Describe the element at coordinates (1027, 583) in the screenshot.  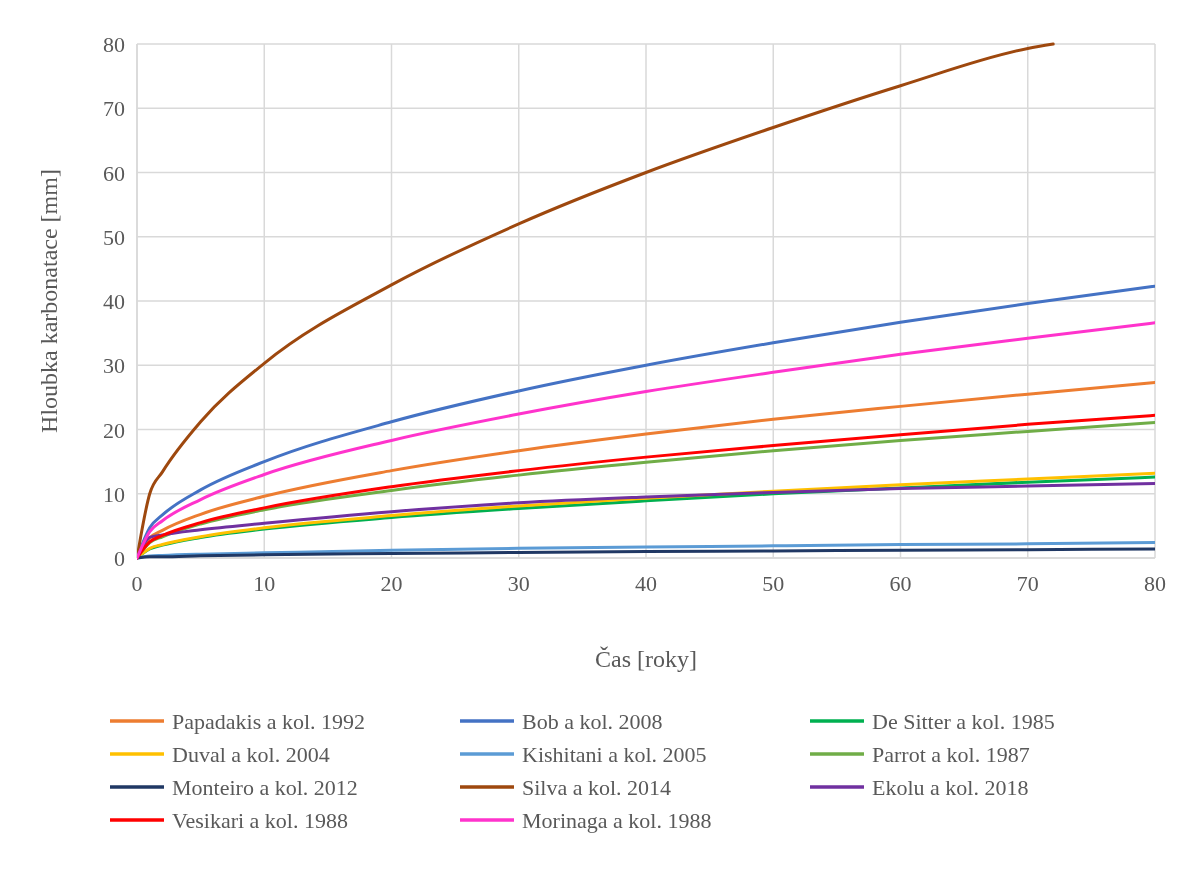
I see `x-tick-label: 70` at that location.